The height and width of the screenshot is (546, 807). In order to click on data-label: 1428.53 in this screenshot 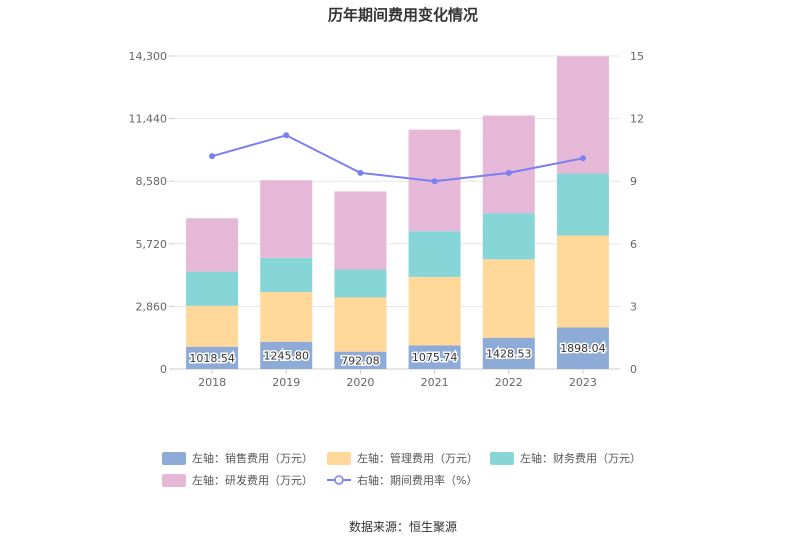, I will do `click(509, 353)`.